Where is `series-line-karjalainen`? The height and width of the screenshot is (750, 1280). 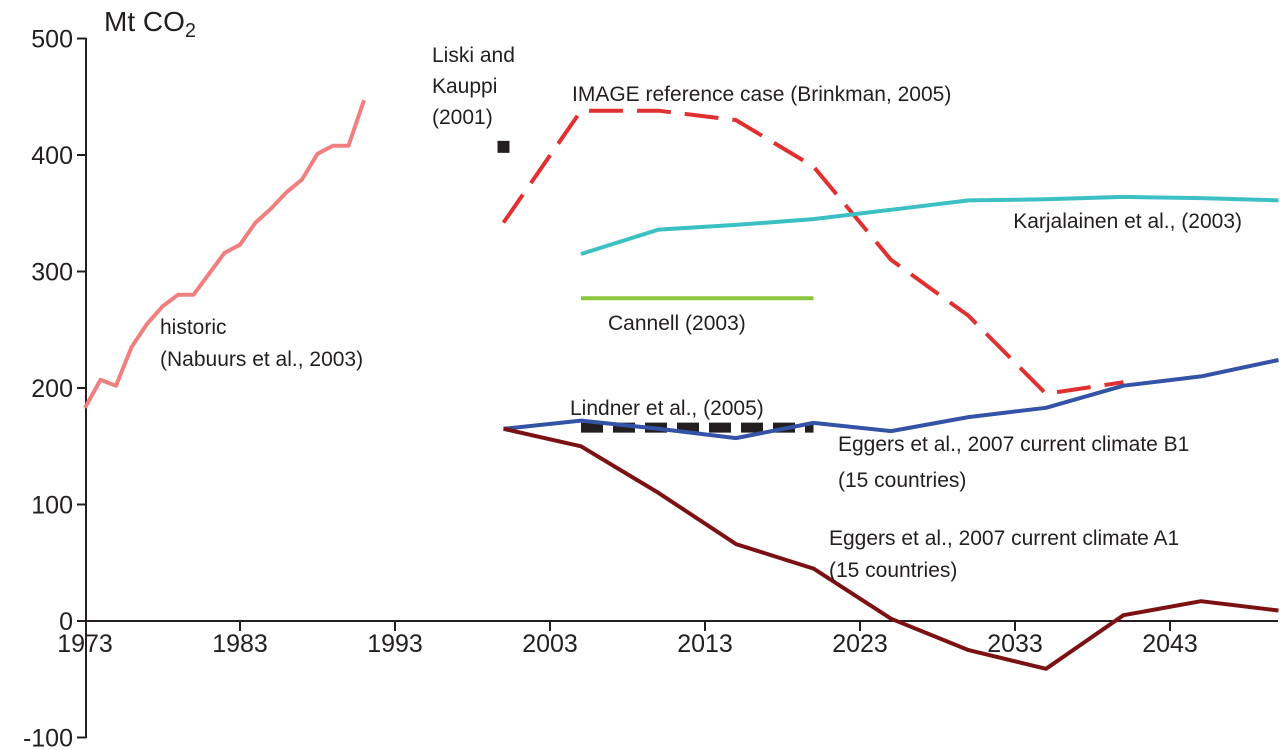 series-line-karjalainen is located at coordinates (929, 225).